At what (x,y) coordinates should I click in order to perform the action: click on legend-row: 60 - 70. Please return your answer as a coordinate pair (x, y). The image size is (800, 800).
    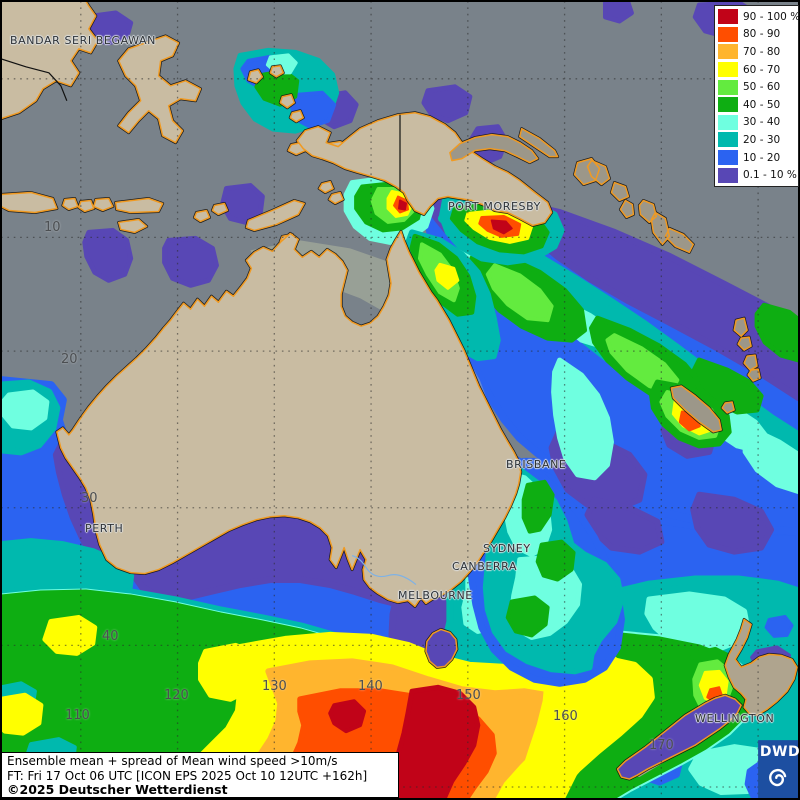
    Looking at the image, I should click on (756, 70).